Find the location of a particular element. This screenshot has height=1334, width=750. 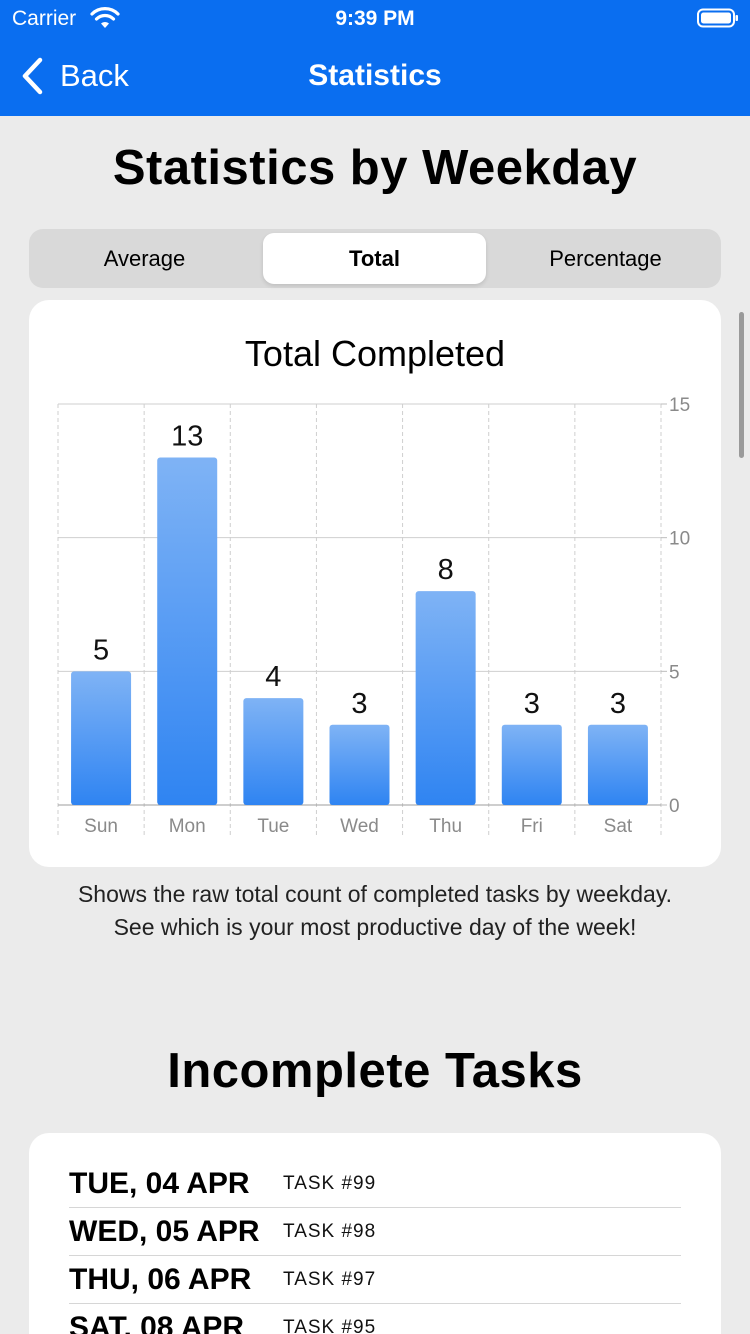

task-row: TUE, 04 APR TASK #99 is located at coordinates (375, 1184).